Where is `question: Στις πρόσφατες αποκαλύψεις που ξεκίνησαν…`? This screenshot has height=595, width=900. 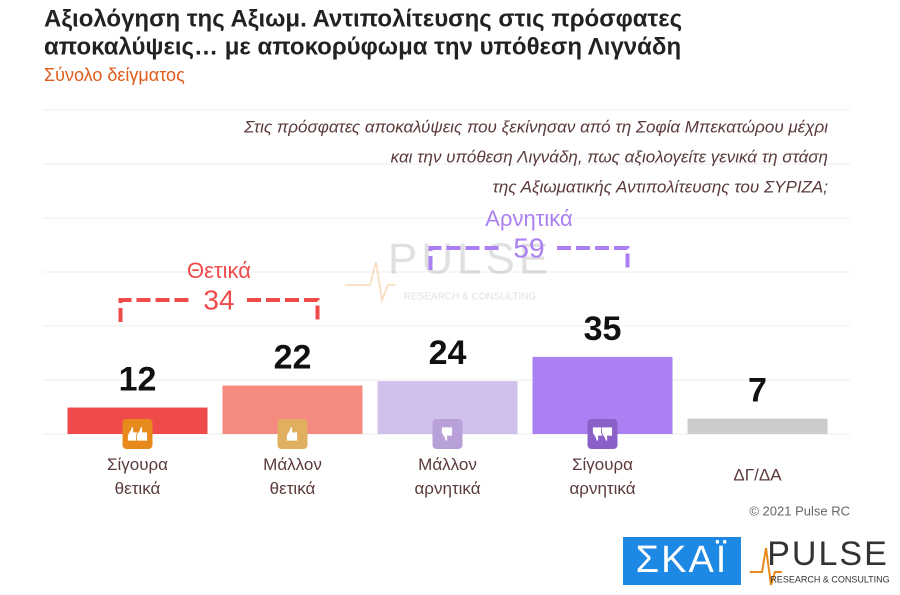 question: Στις πρόσφατες αποκαλύψεις που ξεκίνησαν… is located at coordinates (535, 126).